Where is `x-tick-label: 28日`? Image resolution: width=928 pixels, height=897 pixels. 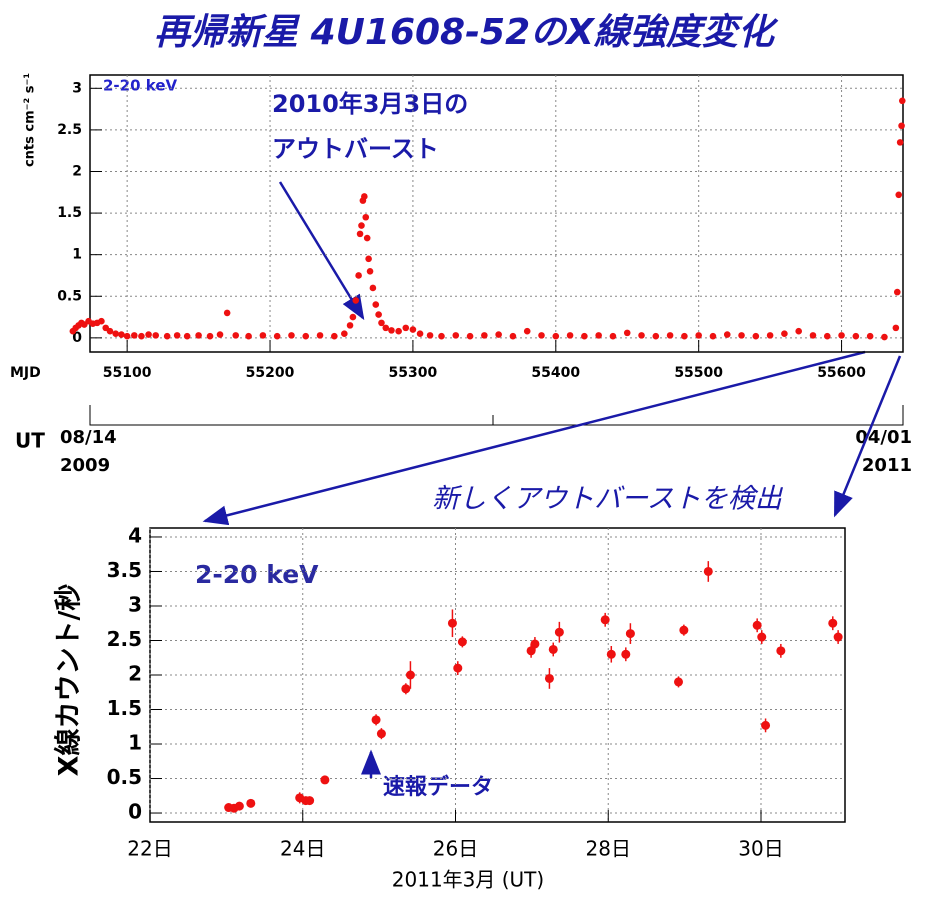
x-tick-label: 28日 is located at coordinates (608, 849).